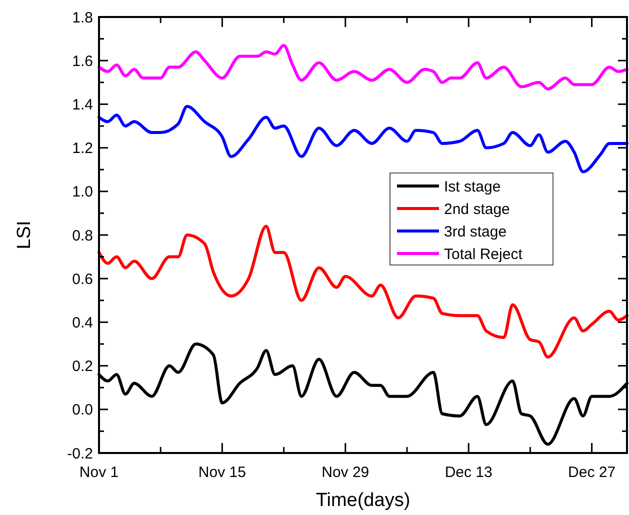 Image resolution: width=629 pixels, height=515 pixels. What do you see at coordinates (346, 472) in the screenshot?
I see `x-tick-label: Nov 29` at bounding box center [346, 472].